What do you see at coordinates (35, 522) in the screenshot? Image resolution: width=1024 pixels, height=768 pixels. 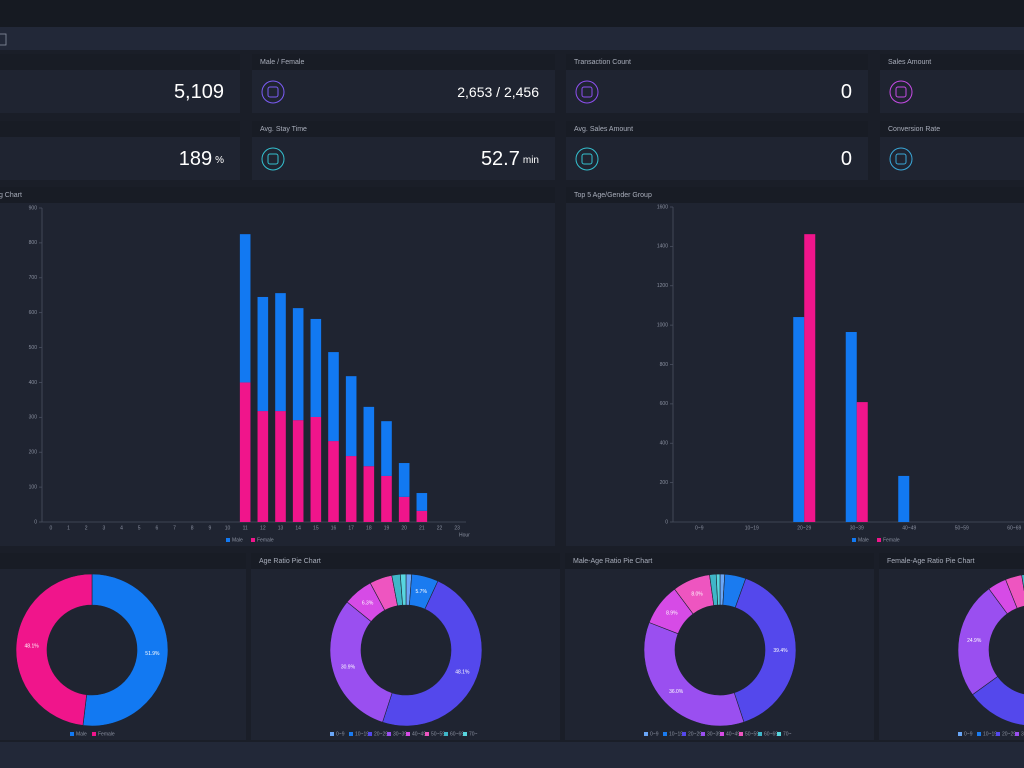 I see `y-tick-label: 0` at bounding box center [35, 522].